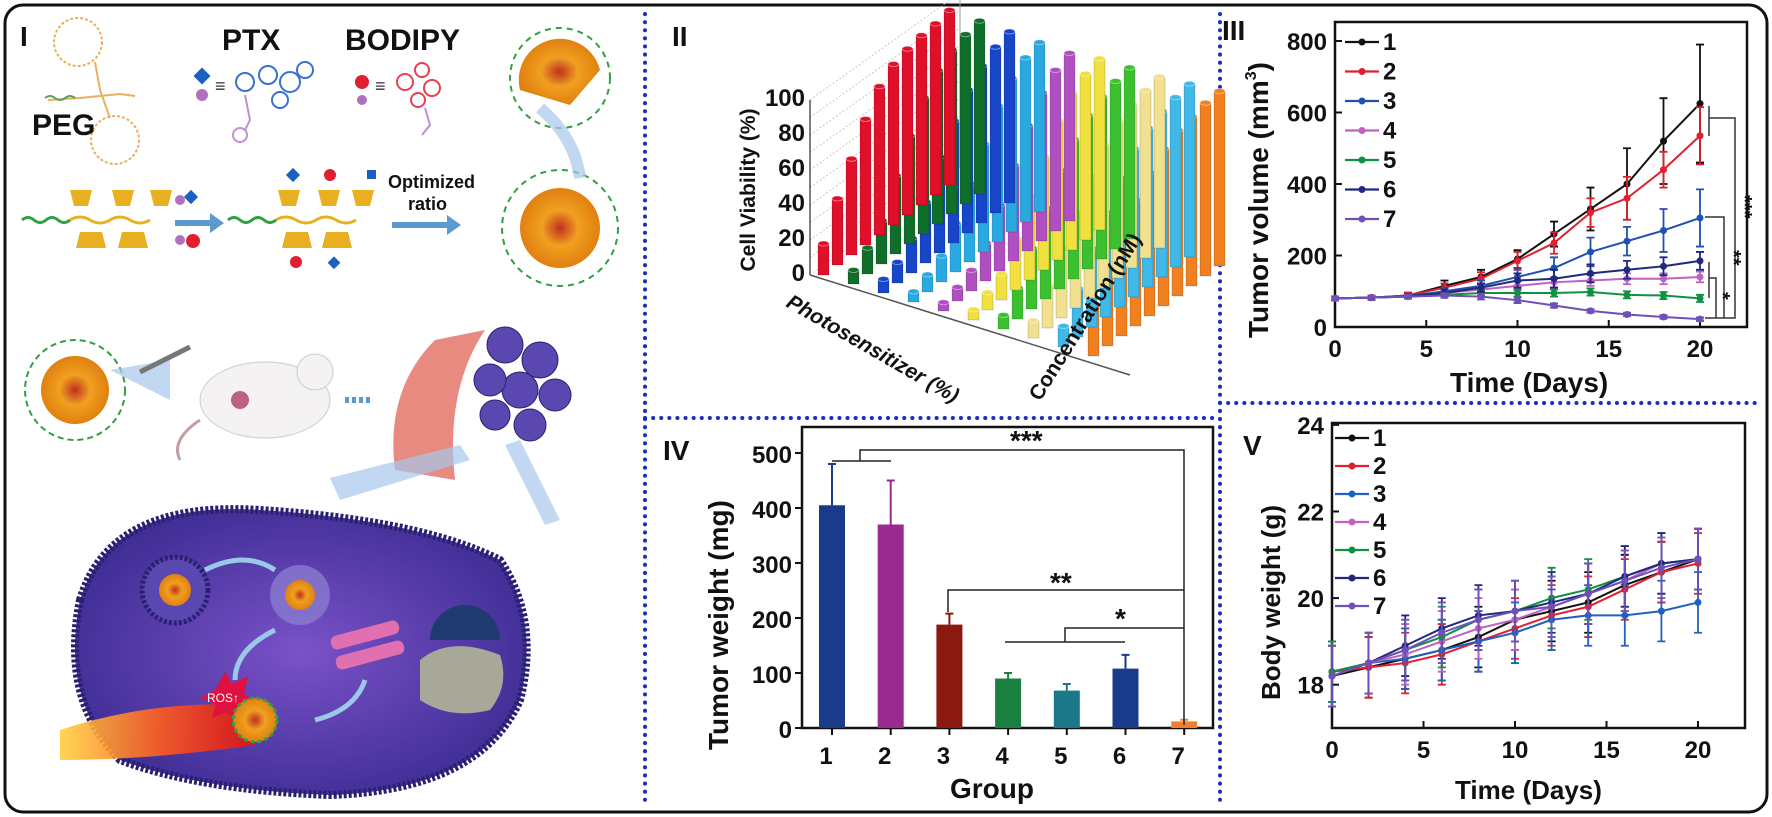 This screenshot has height=817, width=1772. What do you see at coordinates (718, 625) in the screenshot?
I see `tumor-weight-y-axis-label: Tumor weight (mg)` at bounding box center [718, 625].